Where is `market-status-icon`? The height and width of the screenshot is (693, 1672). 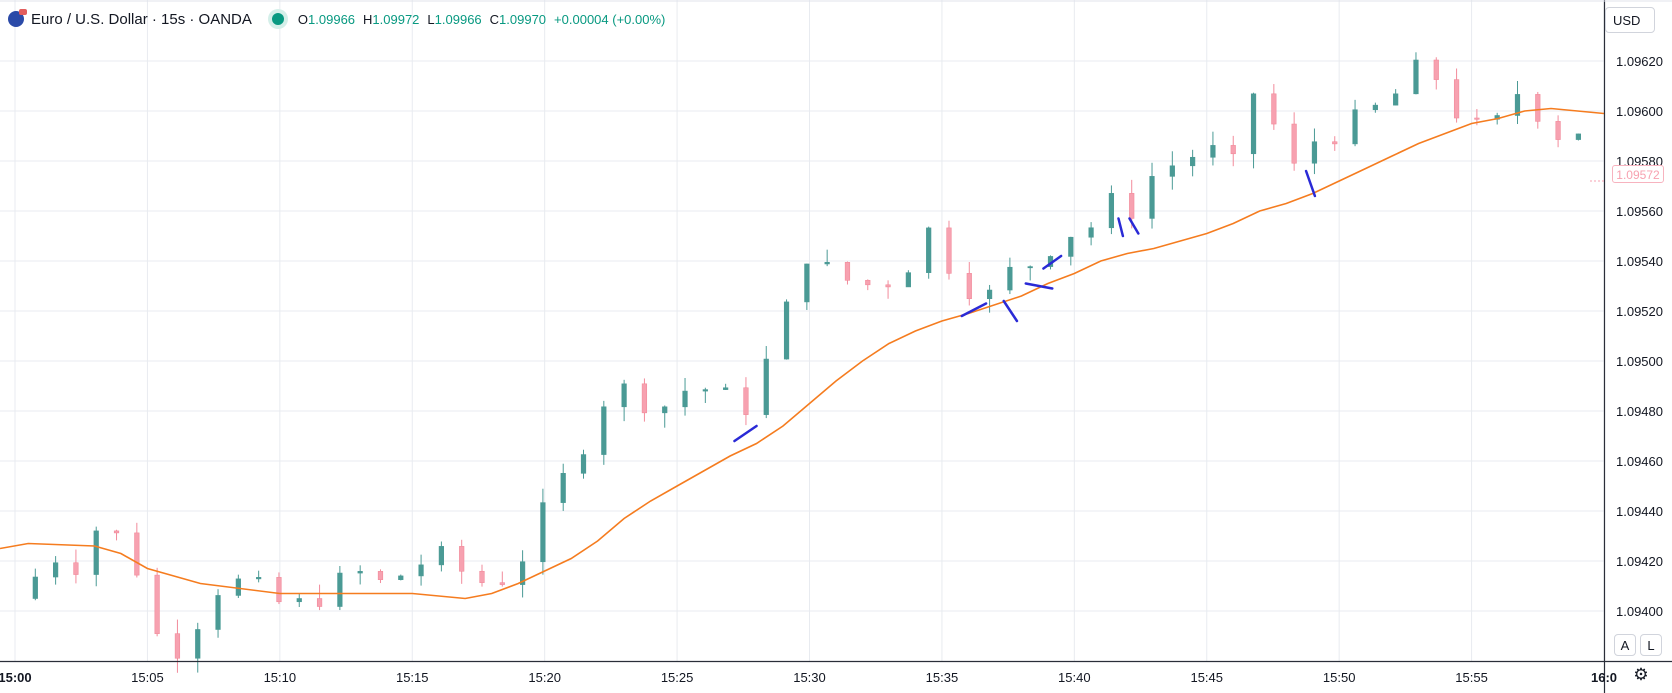 market-status-icon is located at coordinates (277, 19).